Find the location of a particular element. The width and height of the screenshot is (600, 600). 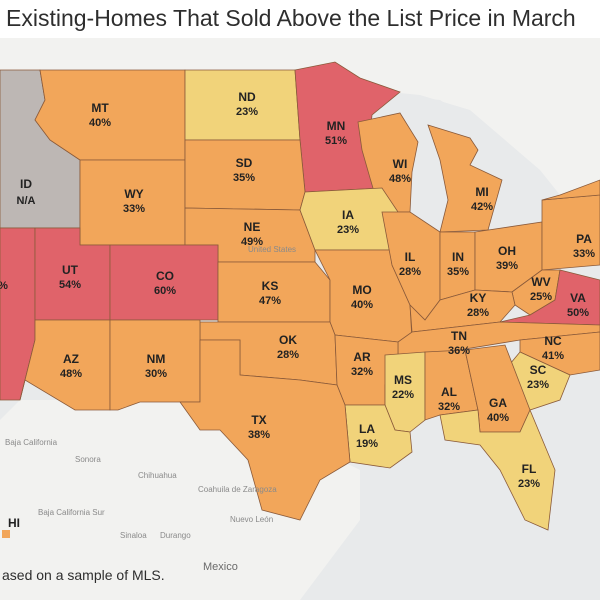

label-nd-abbr: ND is located at coordinates (247, 97).